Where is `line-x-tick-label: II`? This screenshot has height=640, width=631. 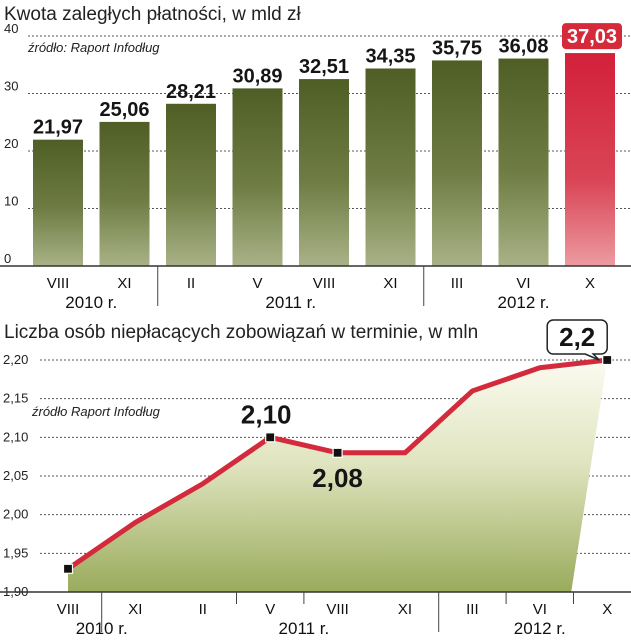 line-x-tick-label: II is located at coordinates (203, 609).